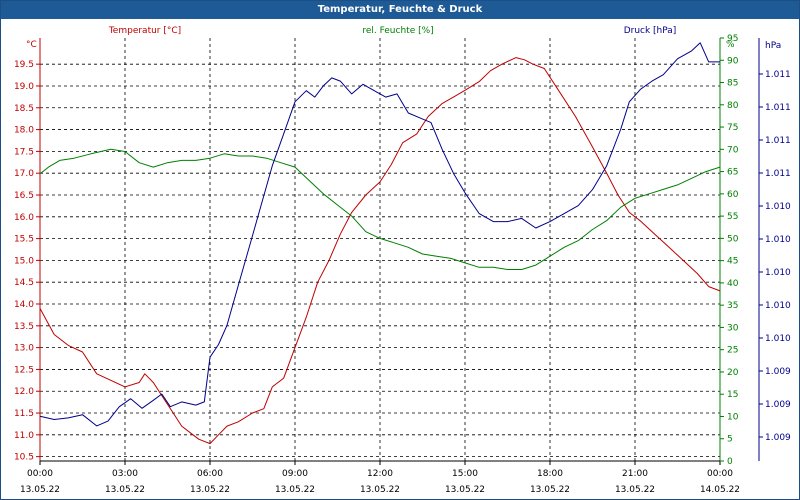 Image resolution: width=800 pixels, height=500 pixels. Describe the element at coordinates (24, 436) in the screenshot. I see `temp-tick-label: 11.0` at that location.